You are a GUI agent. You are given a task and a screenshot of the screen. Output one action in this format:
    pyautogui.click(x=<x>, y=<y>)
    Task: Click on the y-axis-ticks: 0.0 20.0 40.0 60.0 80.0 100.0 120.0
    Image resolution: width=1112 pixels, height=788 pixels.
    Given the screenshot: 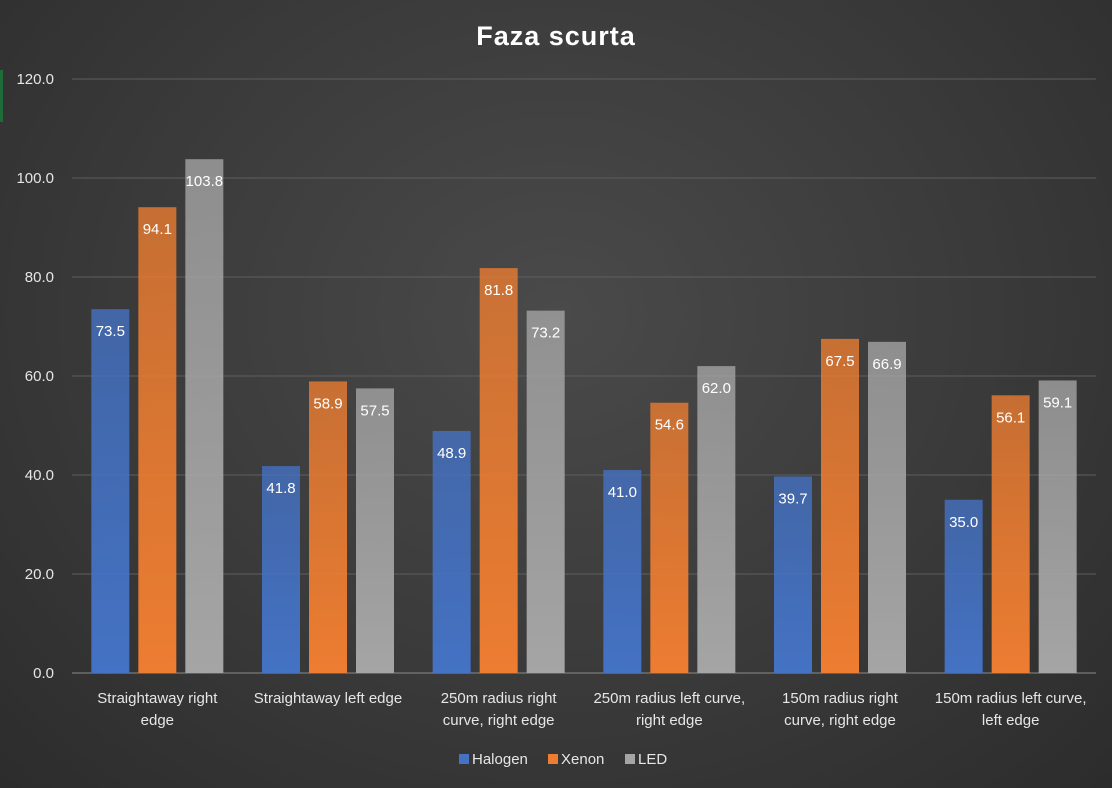 What is the action you would take?
    pyautogui.click(x=35, y=376)
    